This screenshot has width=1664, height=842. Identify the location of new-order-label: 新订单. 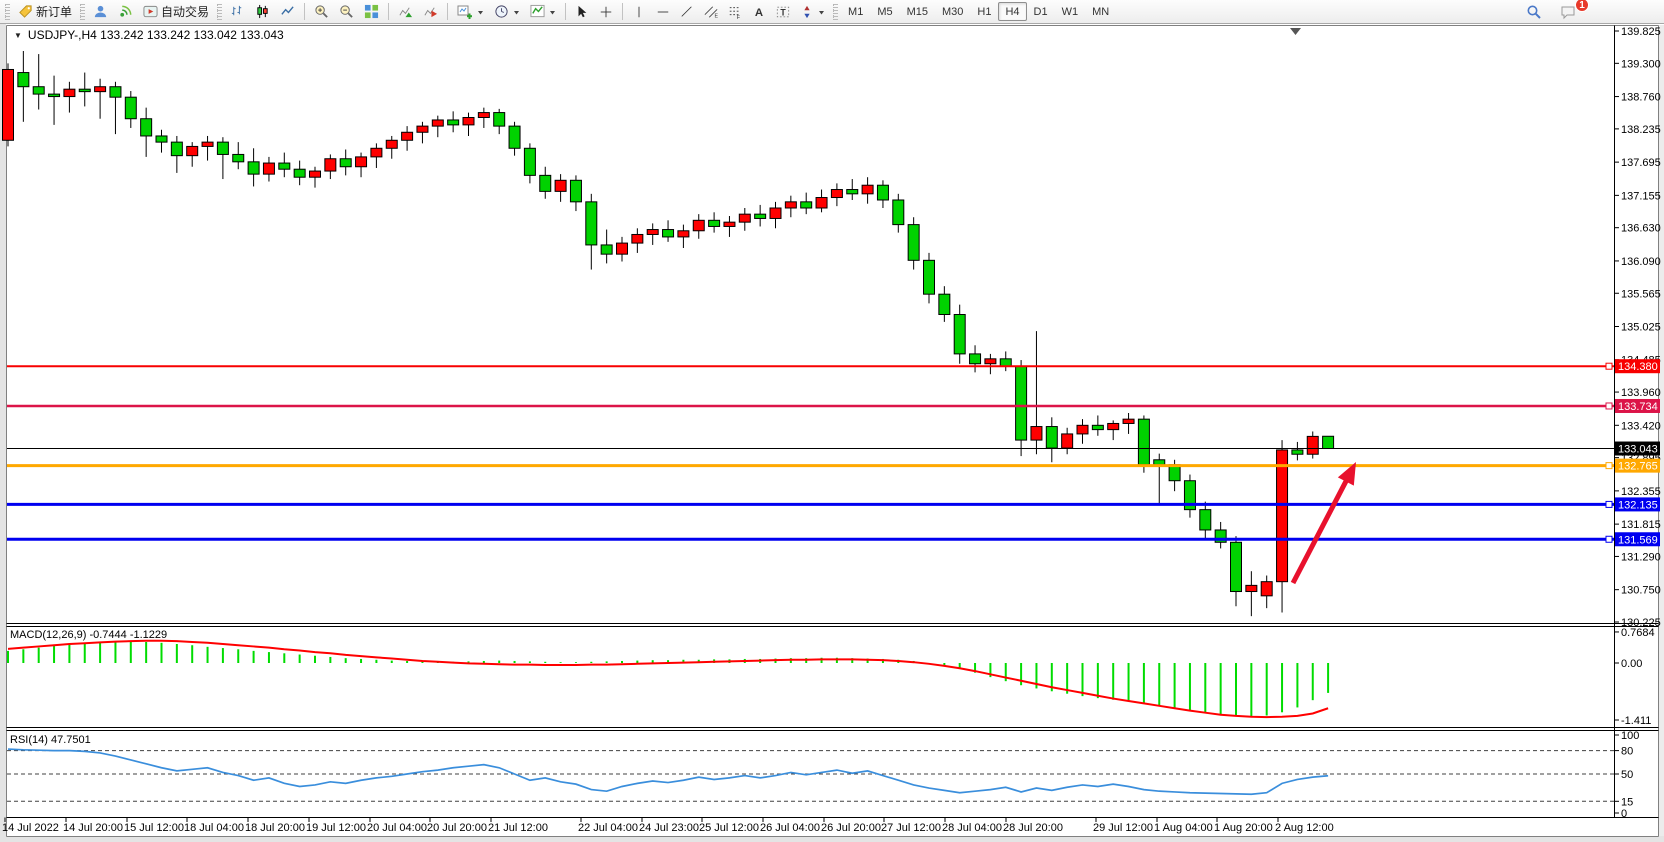
(54, 12).